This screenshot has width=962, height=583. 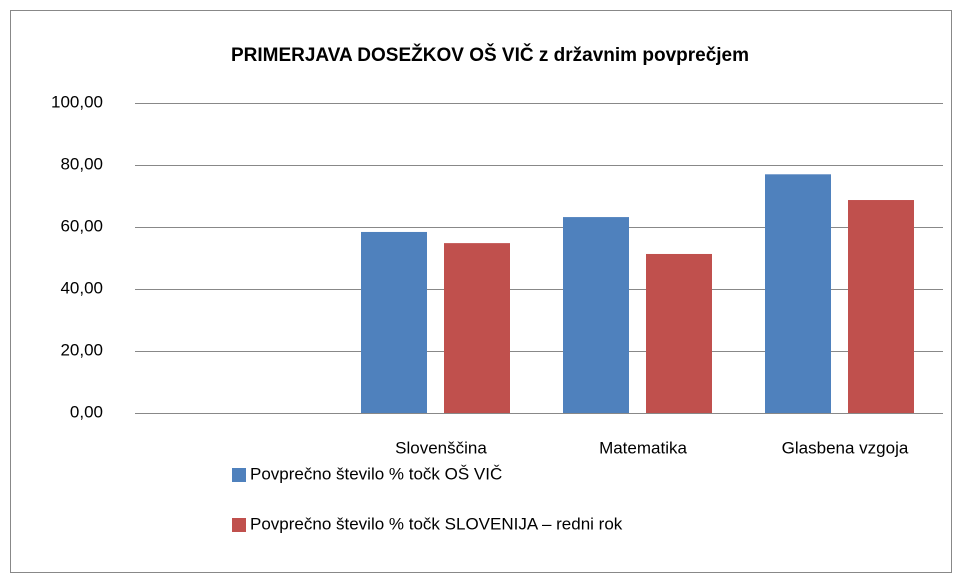 What do you see at coordinates (376, 473) in the screenshot?
I see `legend-label: Povprečno število % točk OŠ VIČ` at bounding box center [376, 473].